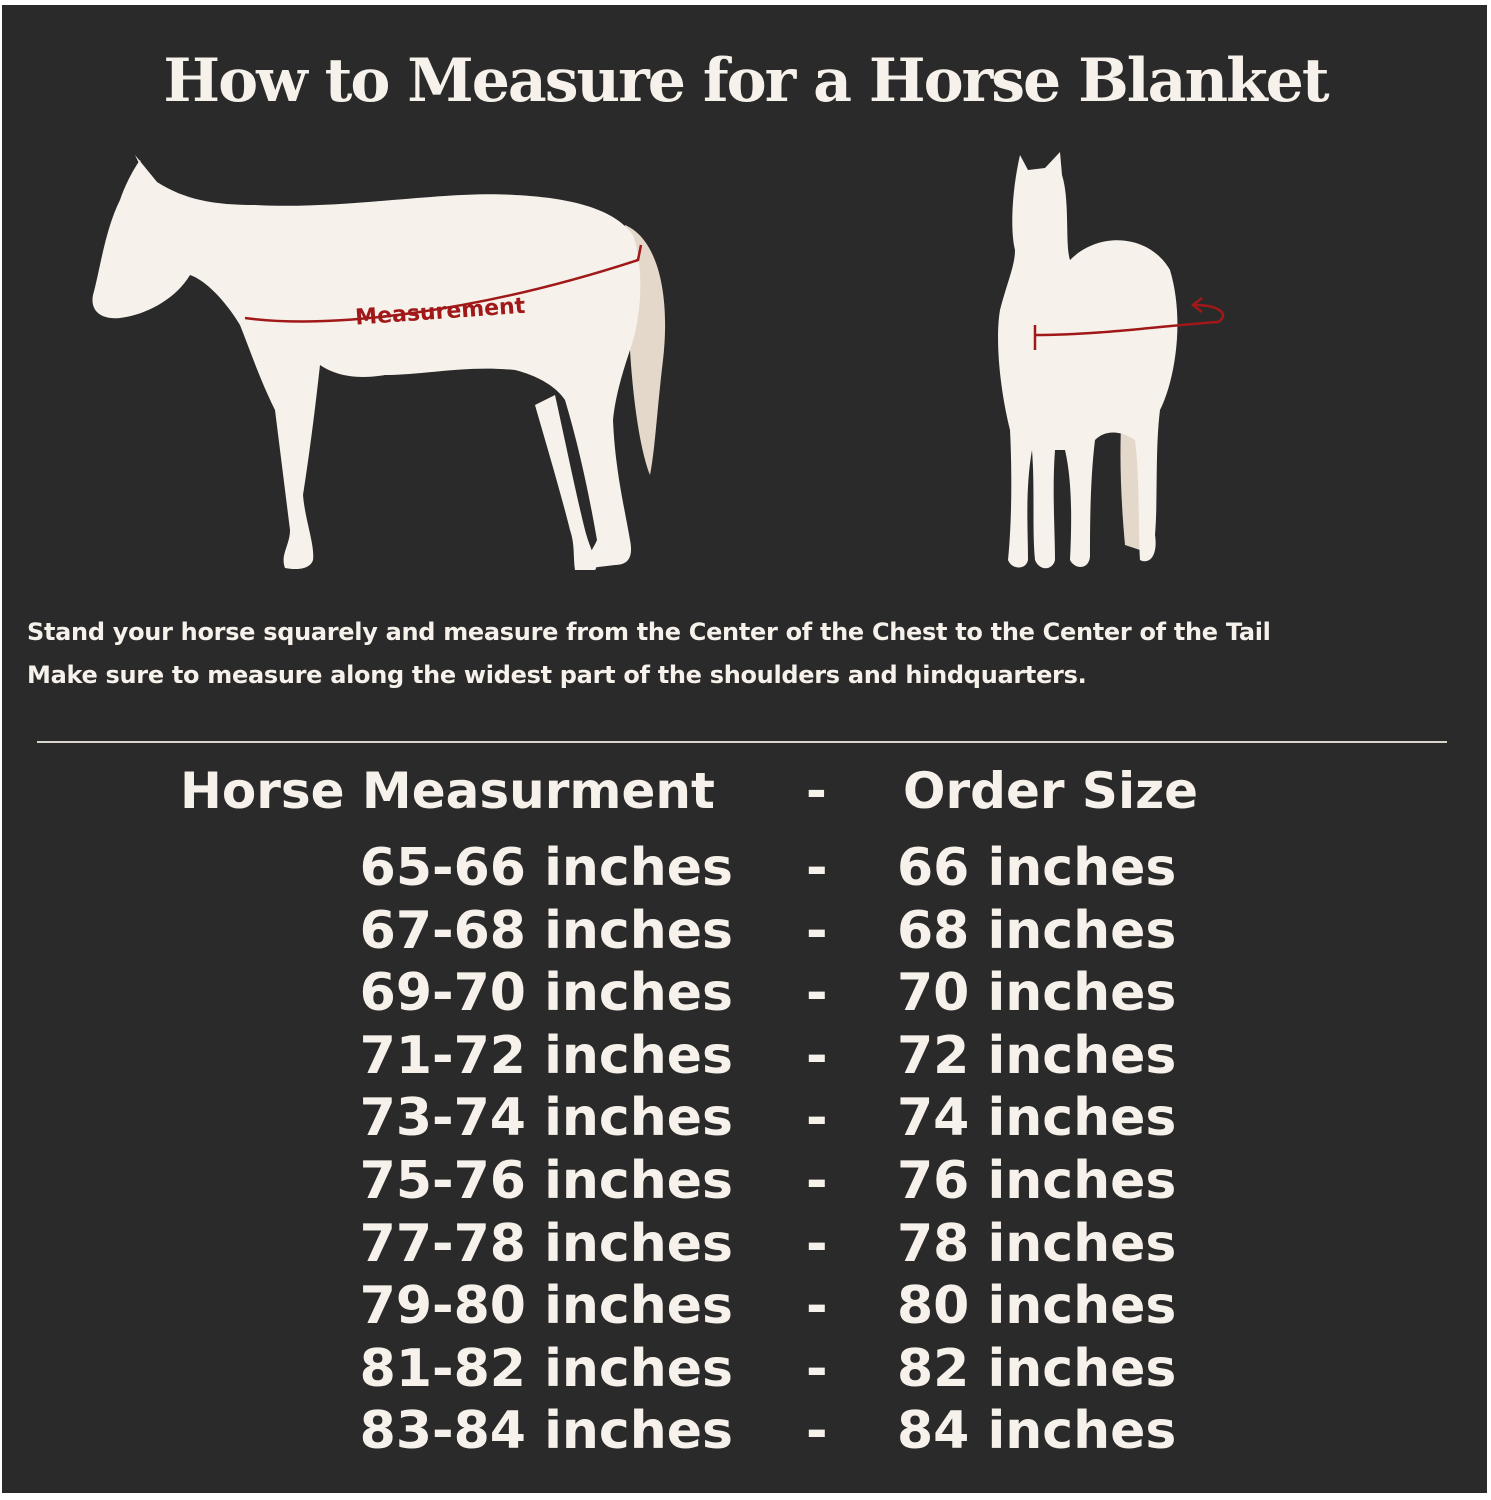 The width and height of the screenshot is (1491, 1500). I want to click on row-measurement: 65-66 inches, so click(546, 868).